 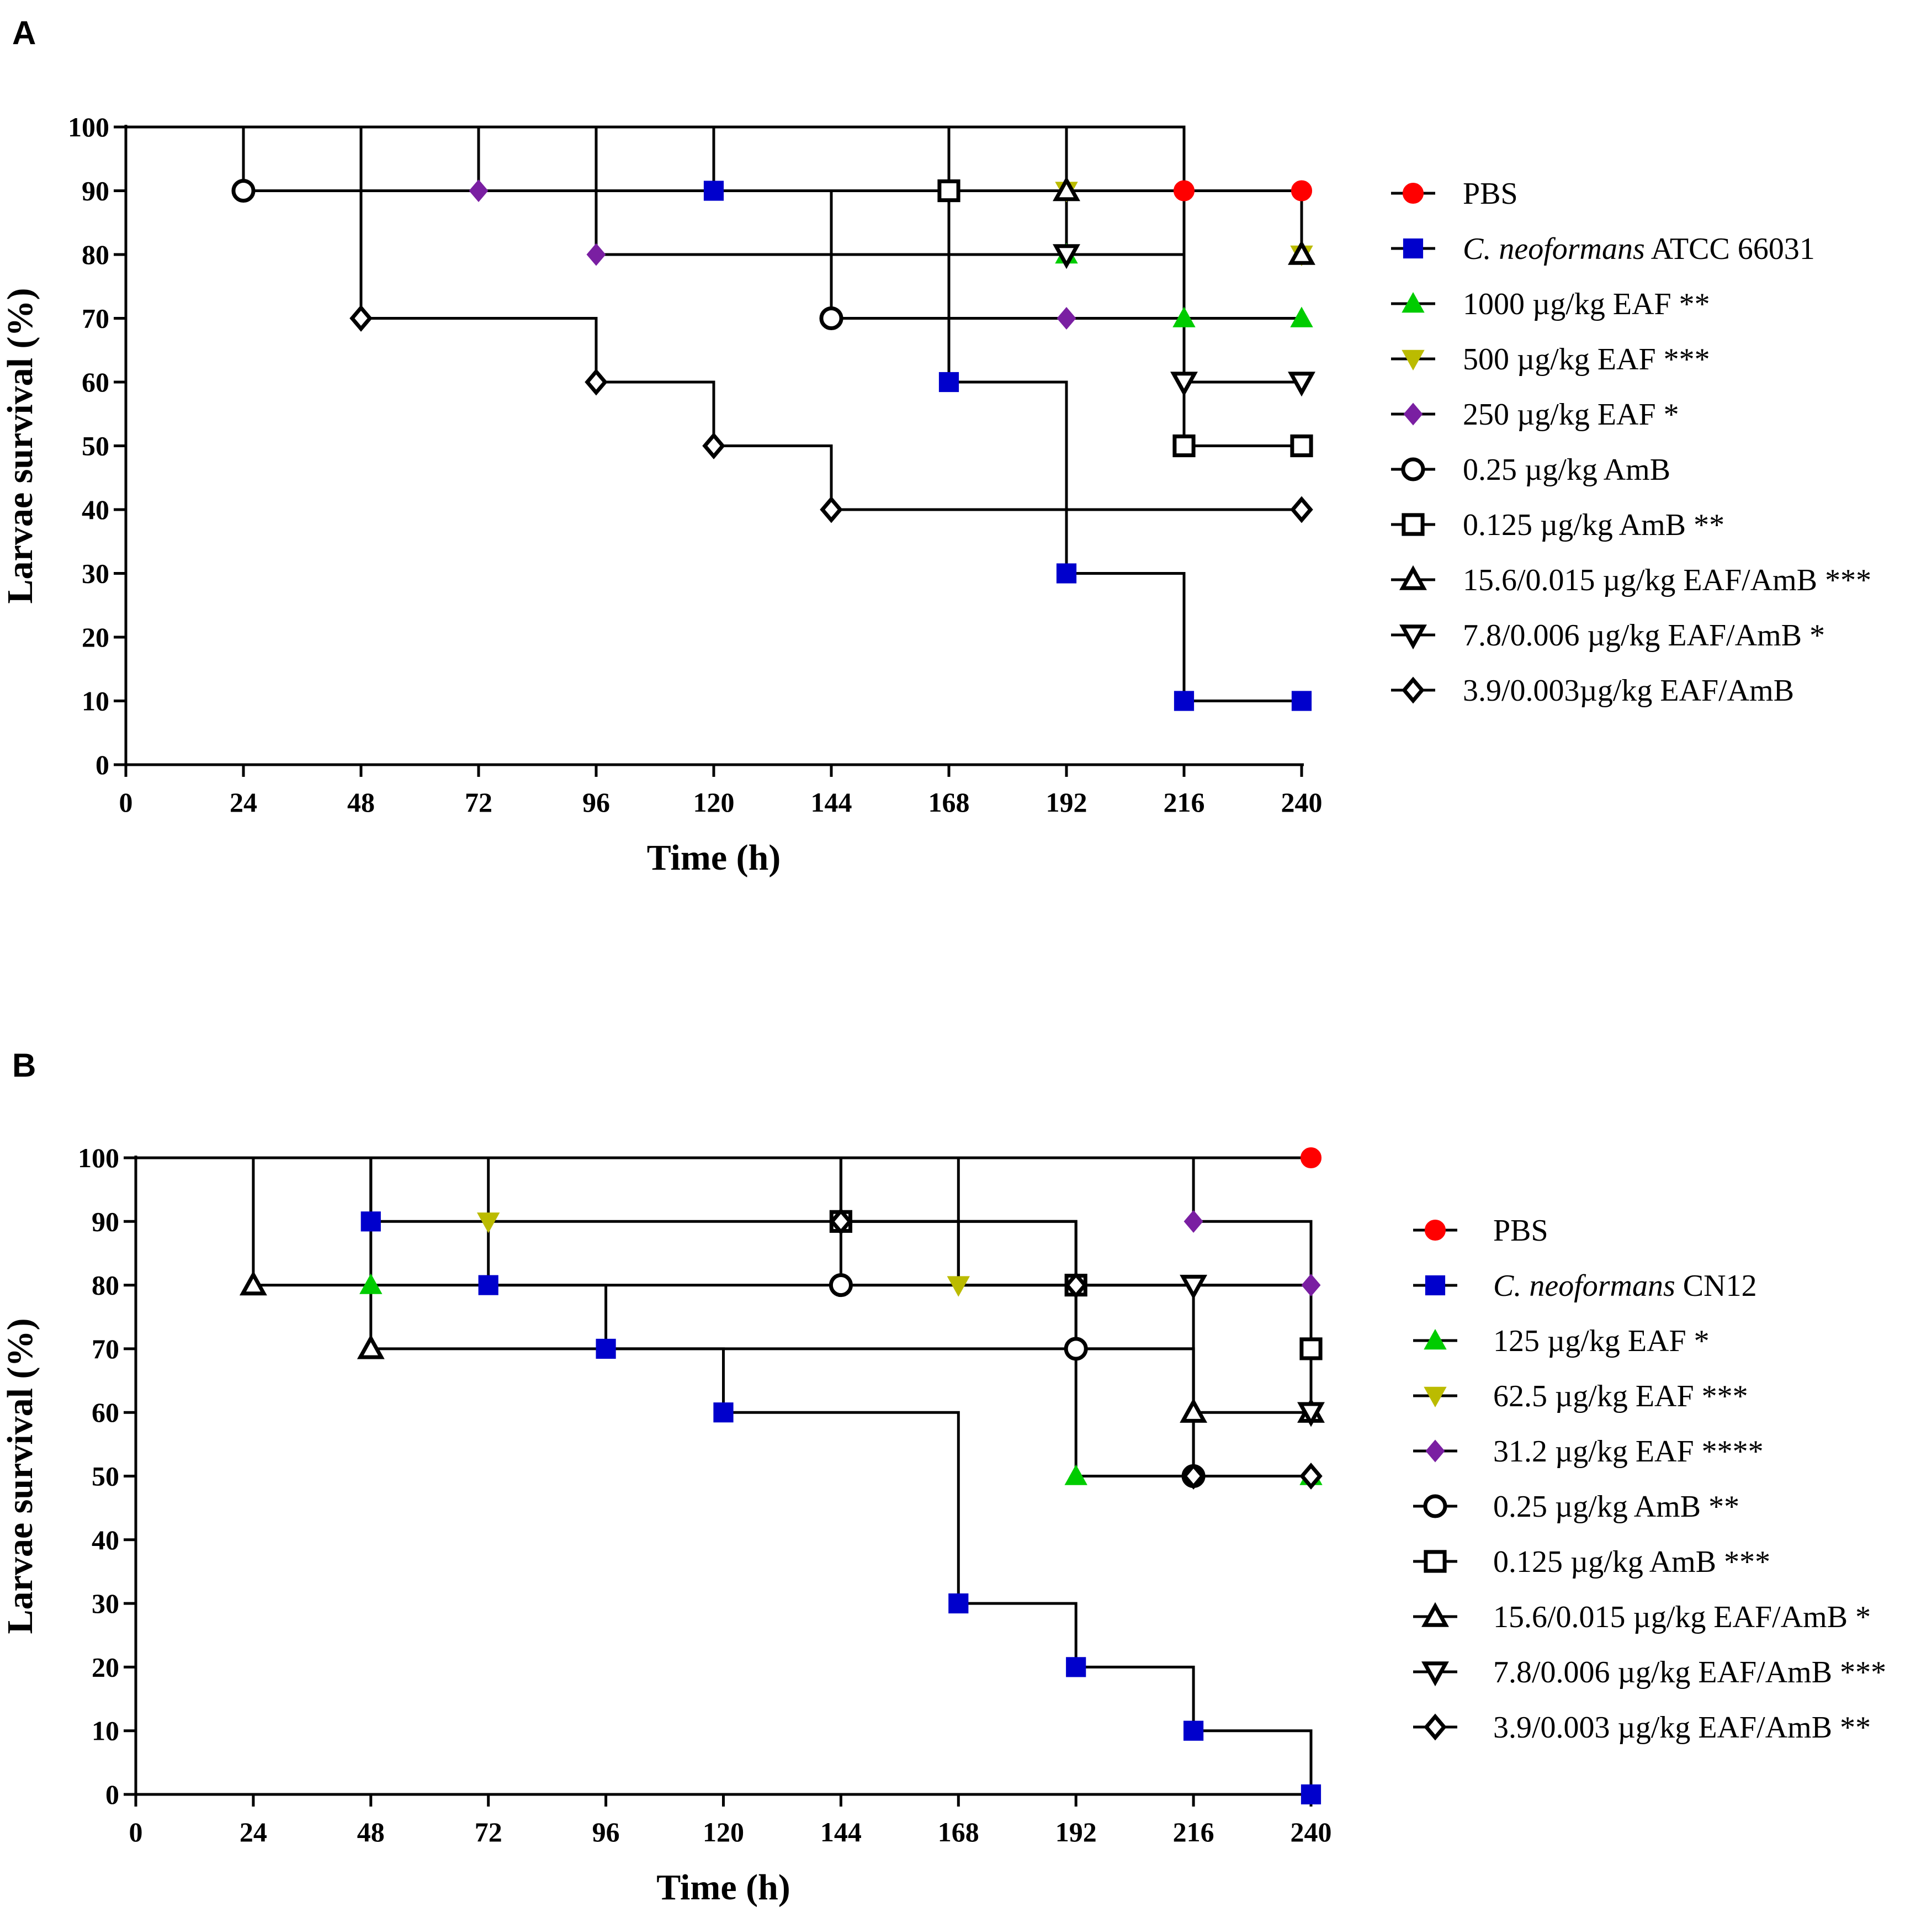 I want to click on y-tick-label: 80, so click(x=105, y=1285).